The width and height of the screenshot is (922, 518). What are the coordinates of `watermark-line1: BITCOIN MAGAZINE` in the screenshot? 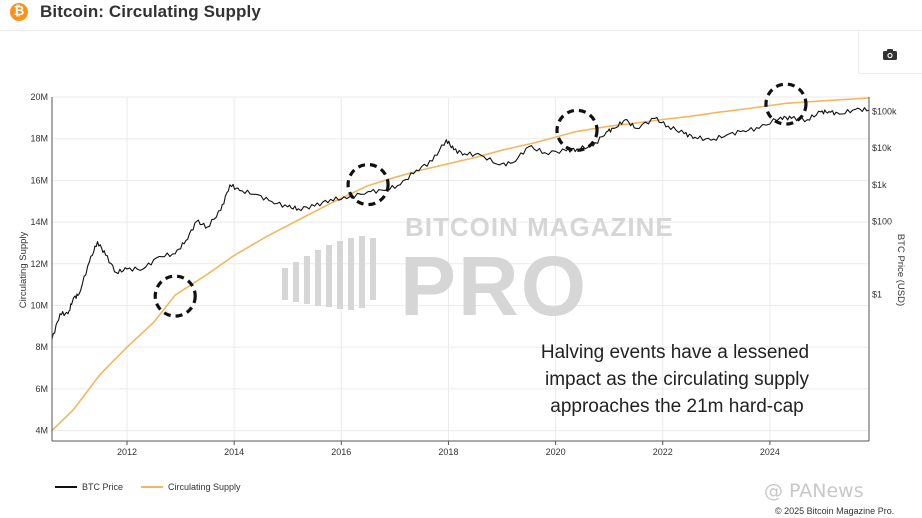 It's located at (539, 227).